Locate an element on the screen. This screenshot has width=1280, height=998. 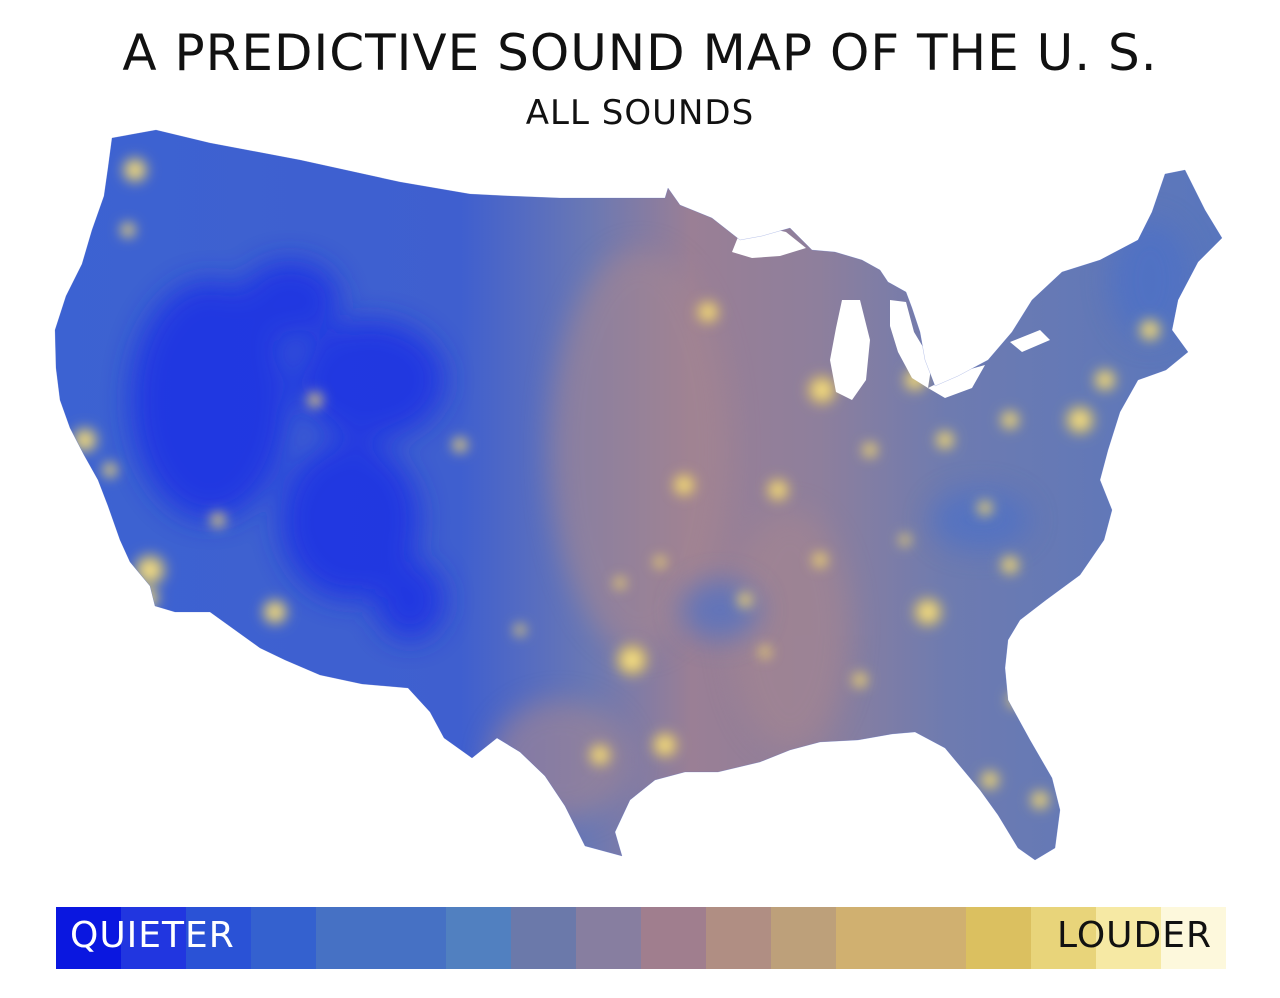
great-lakes is located at coordinates (891, 313).